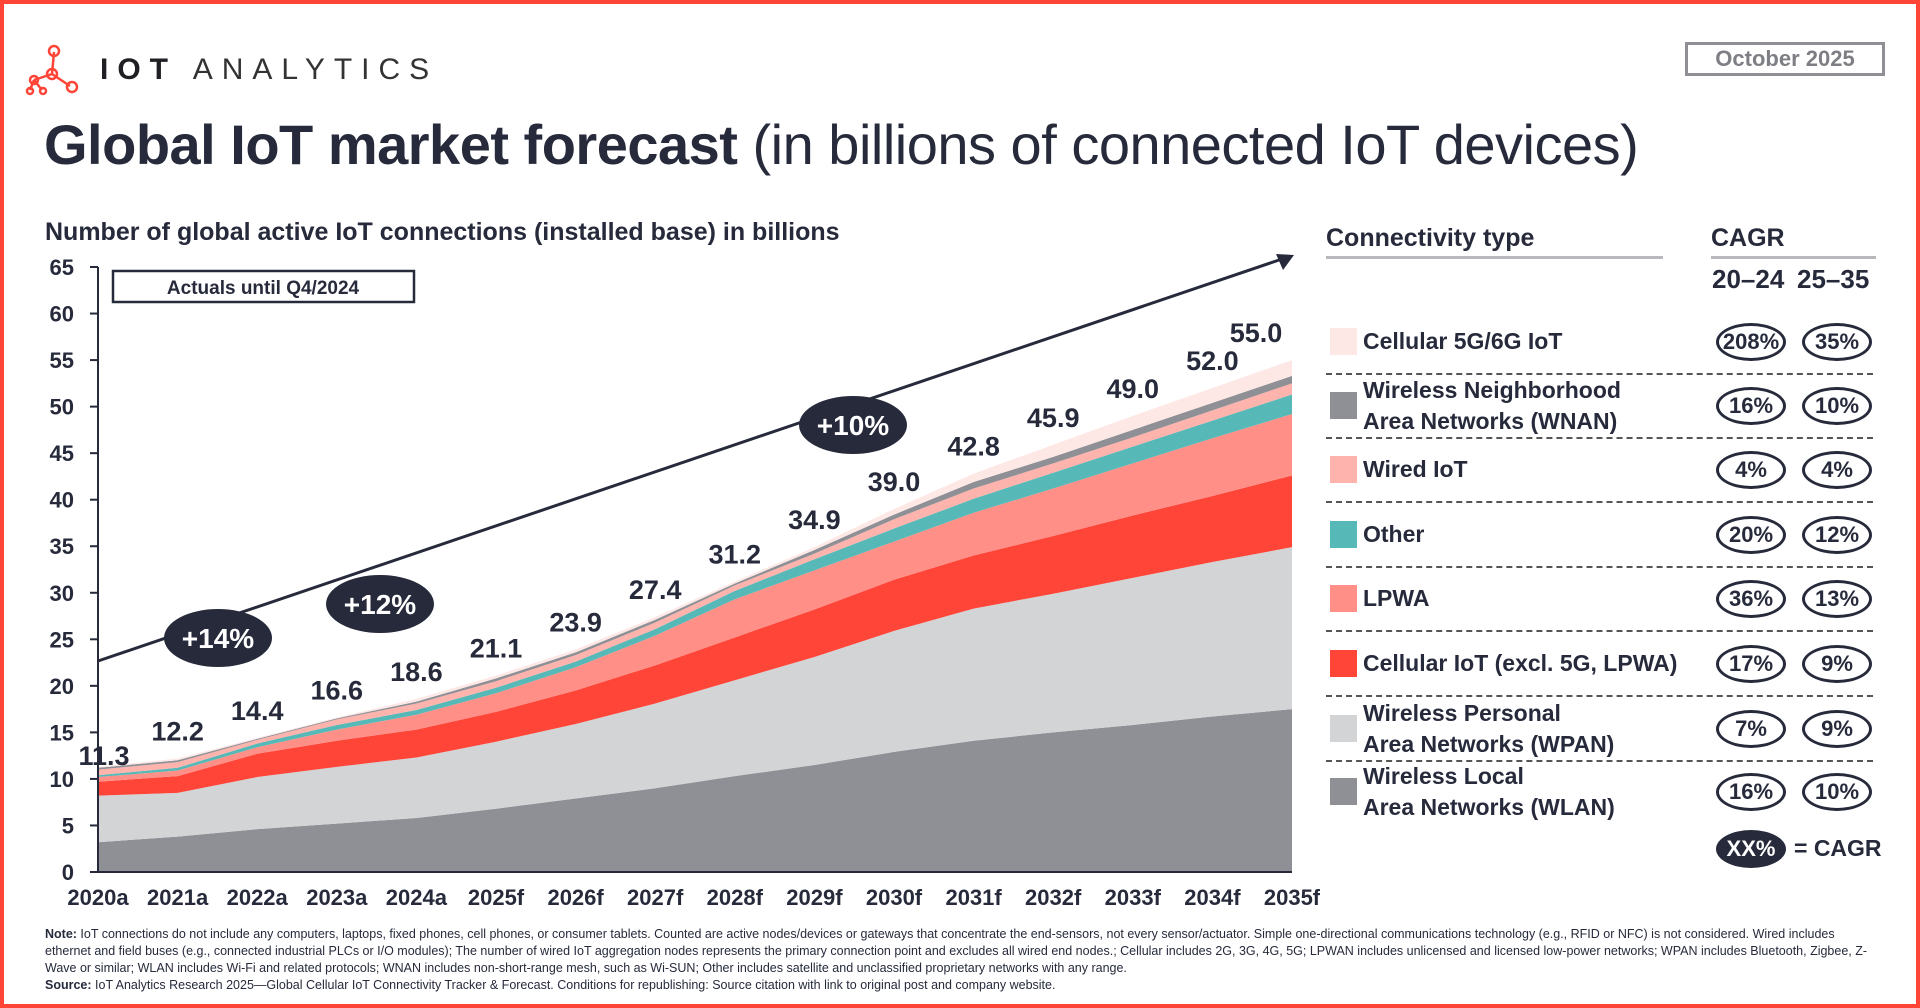 The image size is (1920, 1008). What do you see at coordinates (1751, 599) in the screenshot?
I see `cagr-2020-2024-pill: 36%` at bounding box center [1751, 599].